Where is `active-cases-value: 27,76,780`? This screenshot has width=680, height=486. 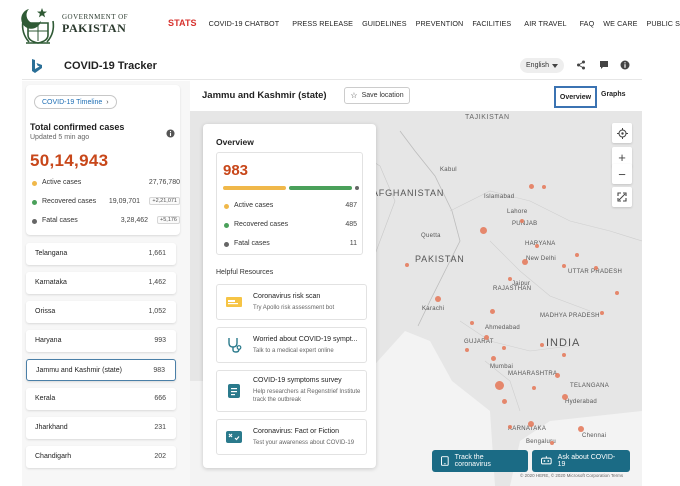
active-cases-value: 27,76,780 is located at coordinates (164, 182).